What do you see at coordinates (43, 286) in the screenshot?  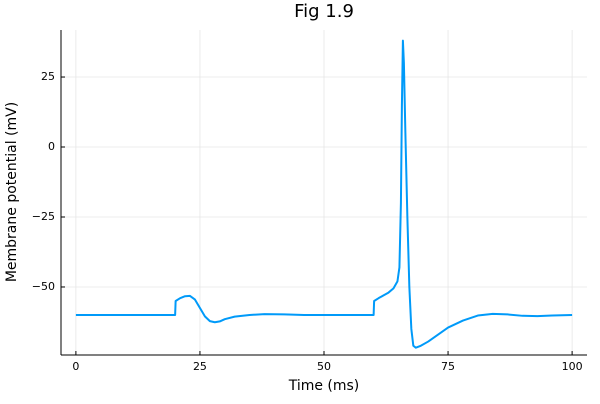 I see `y-tick-label: −50` at bounding box center [43, 286].